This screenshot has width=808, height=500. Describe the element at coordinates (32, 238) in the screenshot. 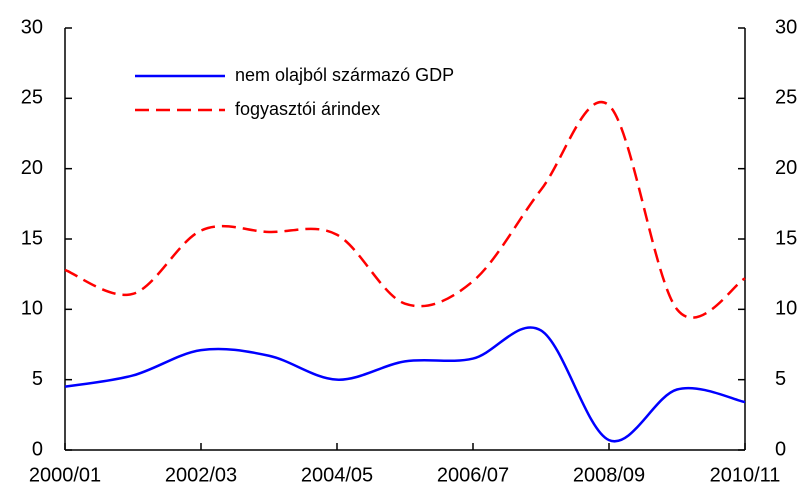

I see `y-tick-label: 15` at that location.